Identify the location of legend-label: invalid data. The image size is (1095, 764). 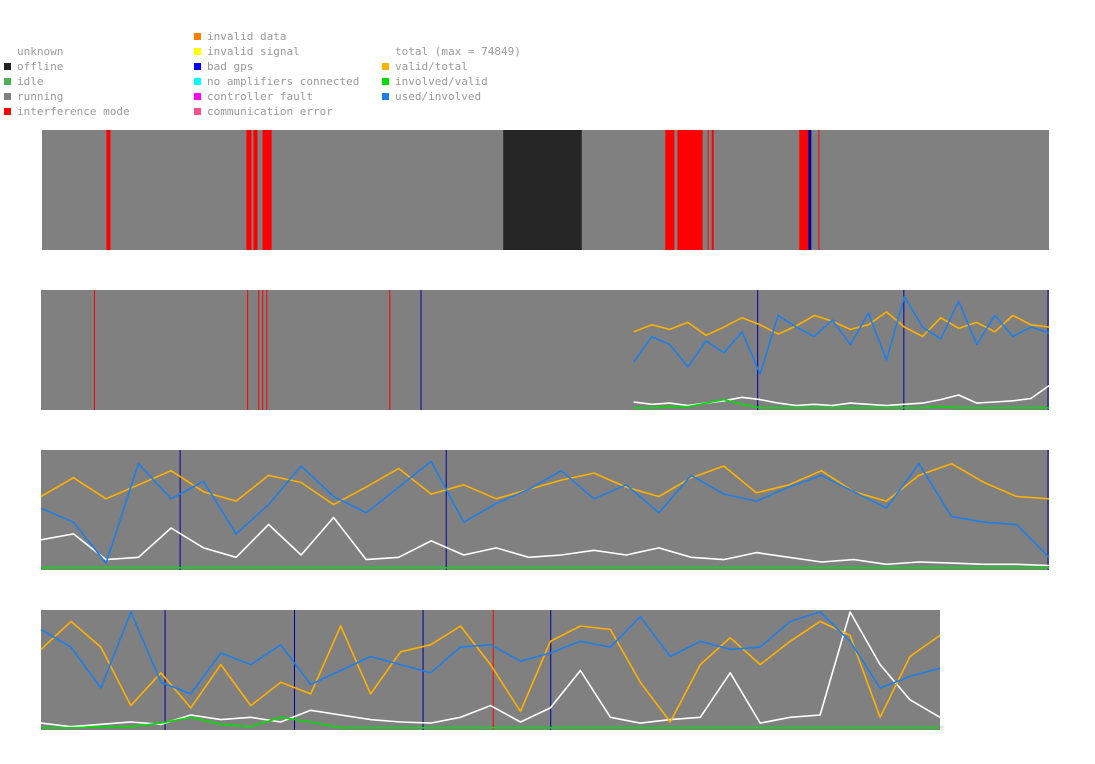
(247, 36).